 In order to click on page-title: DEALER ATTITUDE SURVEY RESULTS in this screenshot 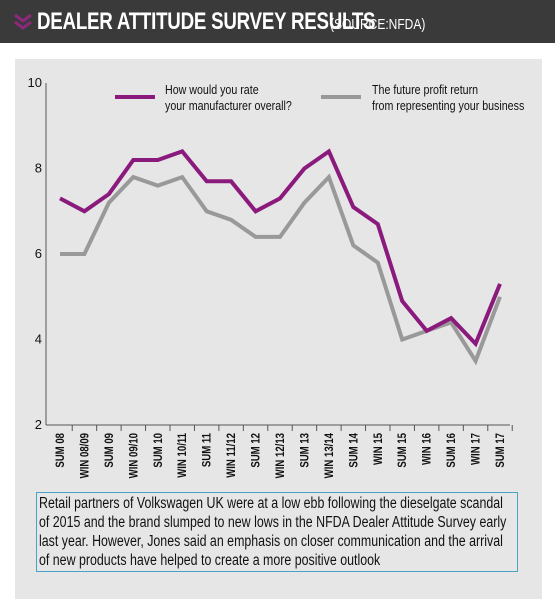, I will do `click(206, 21)`.